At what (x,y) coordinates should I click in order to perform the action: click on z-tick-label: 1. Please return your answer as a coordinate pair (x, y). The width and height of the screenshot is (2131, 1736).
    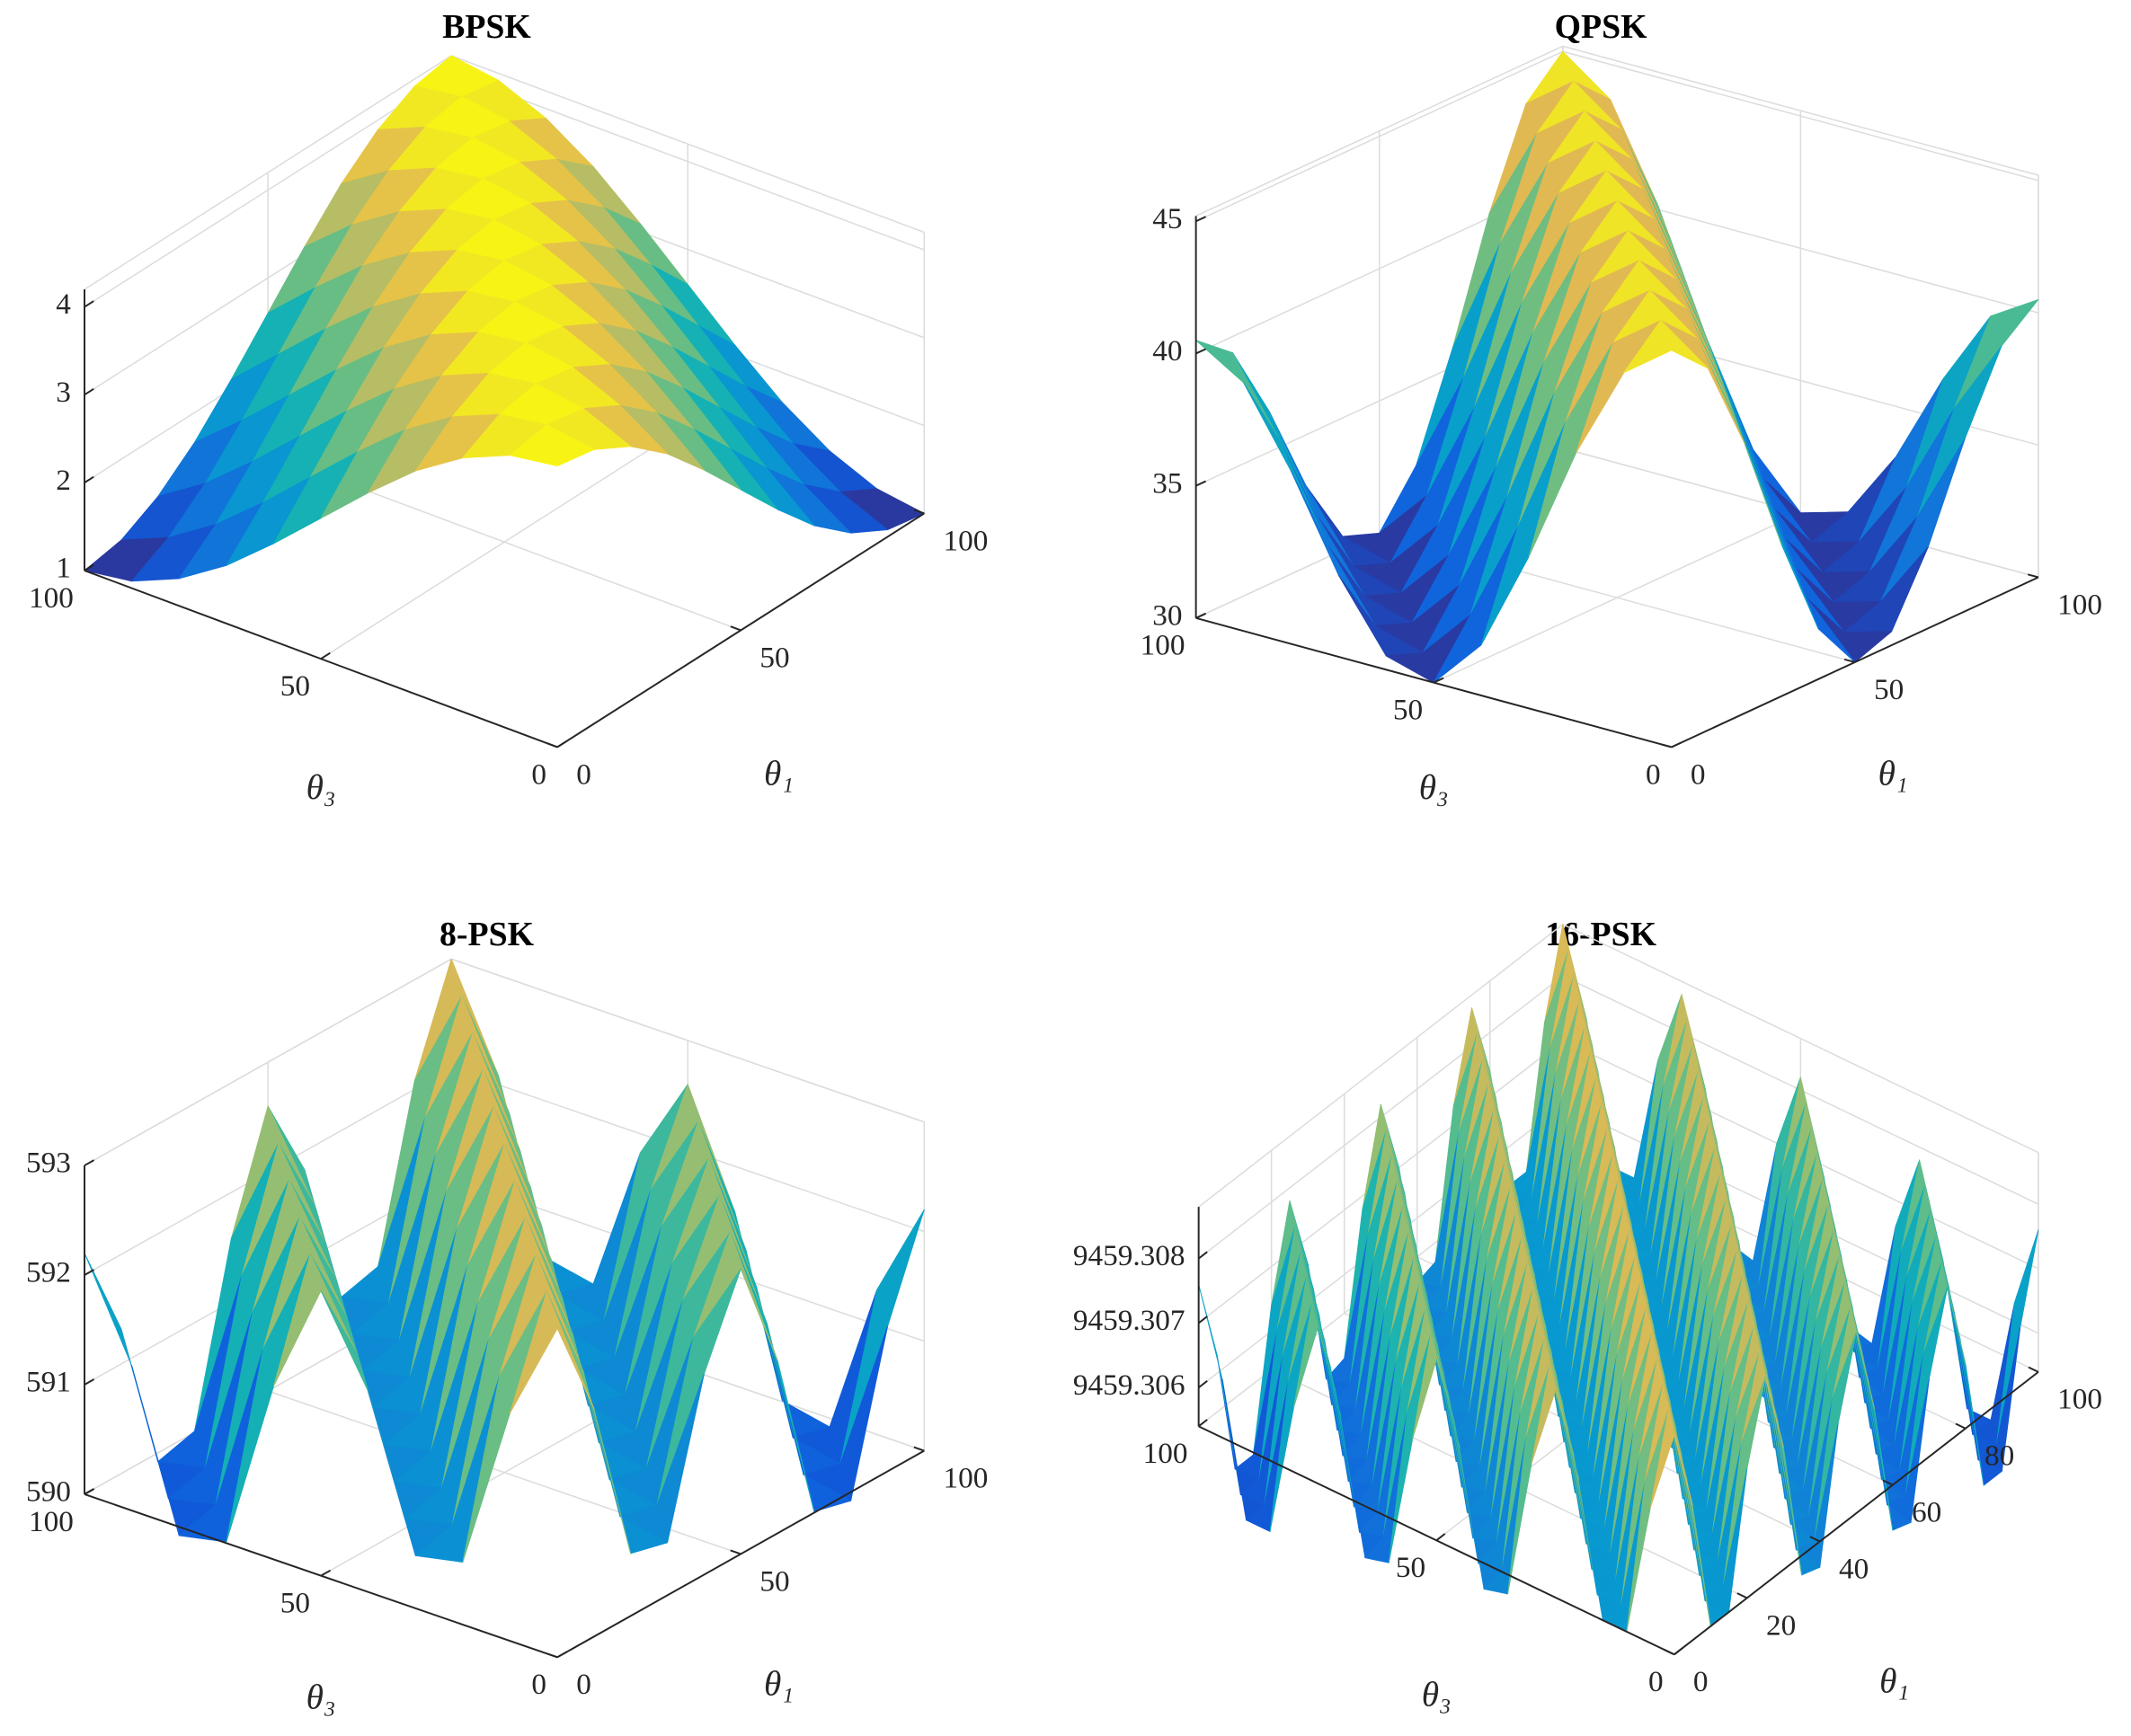
    Looking at the image, I should click on (63, 568).